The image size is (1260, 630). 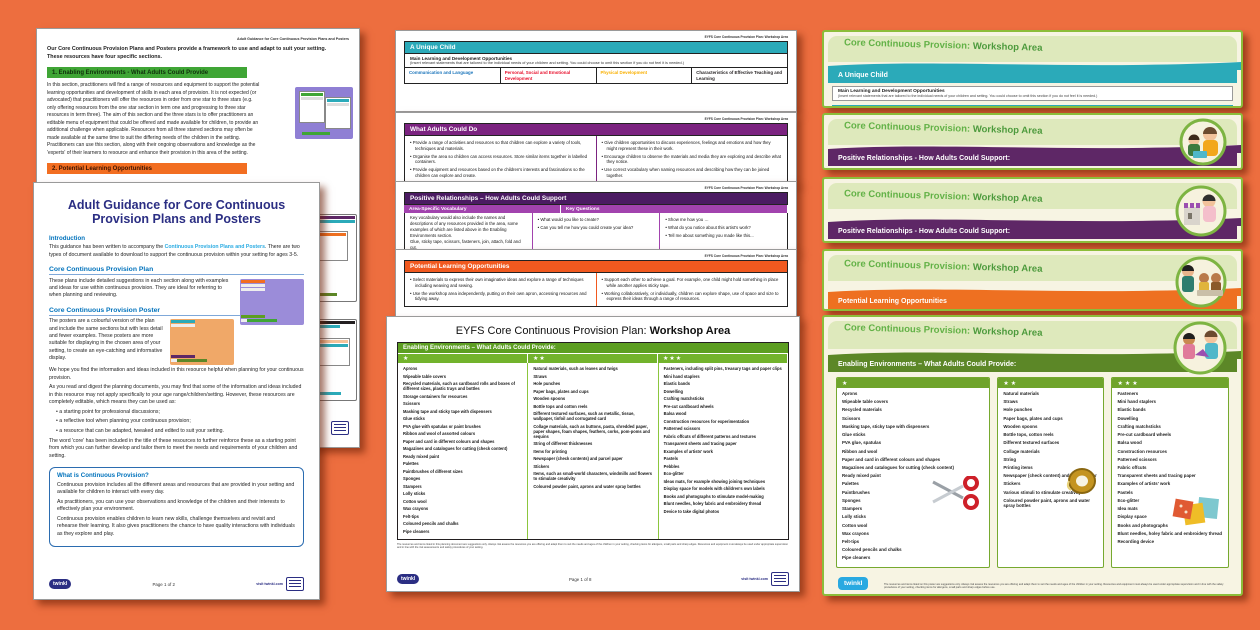 What do you see at coordinates (414, 419) in the screenshot?
I see `resource-item: Glue sticks` at bounding box center [414, 419].